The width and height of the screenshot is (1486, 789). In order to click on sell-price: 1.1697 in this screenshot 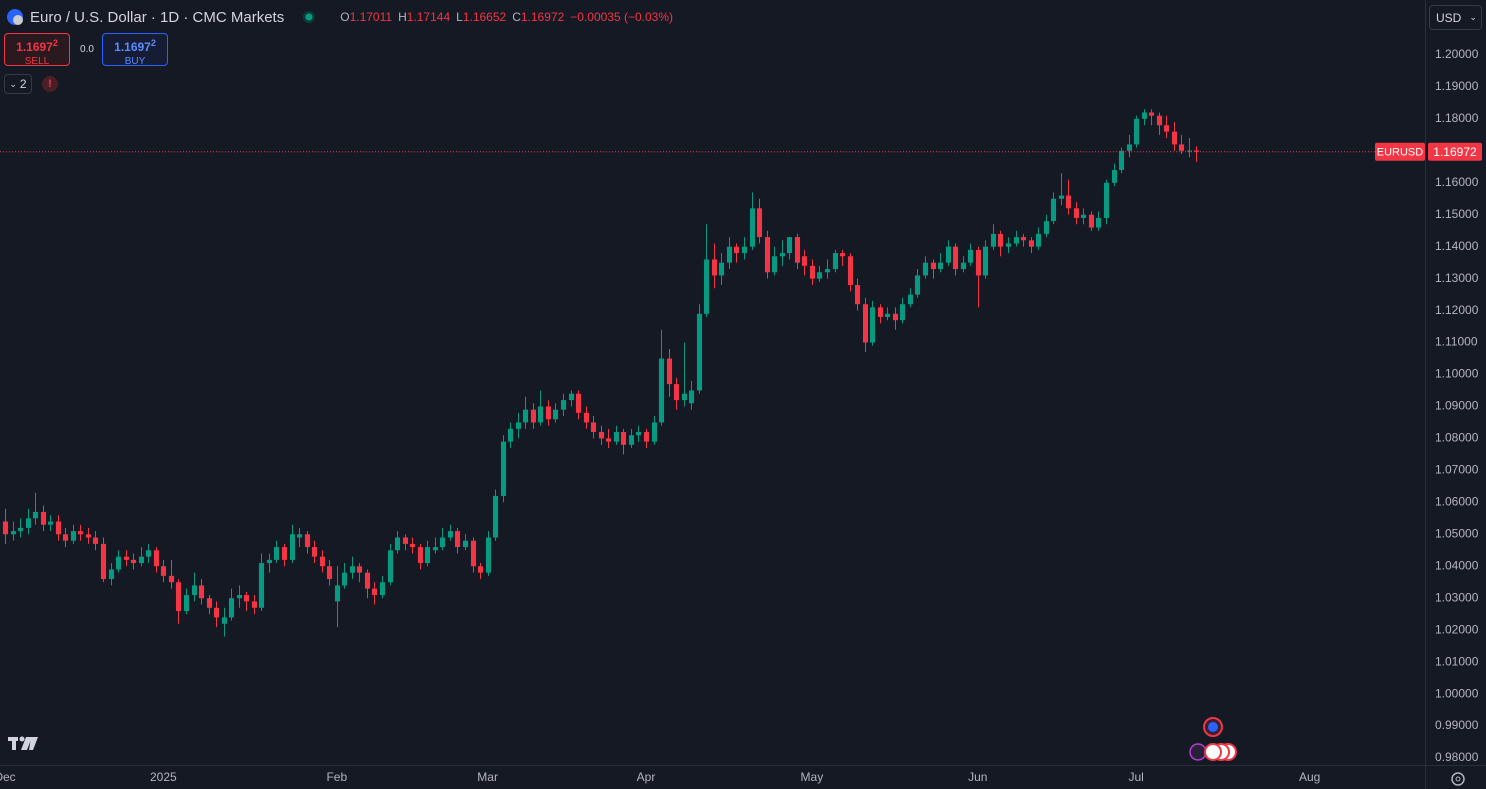, I will do `click(34, 47)`.